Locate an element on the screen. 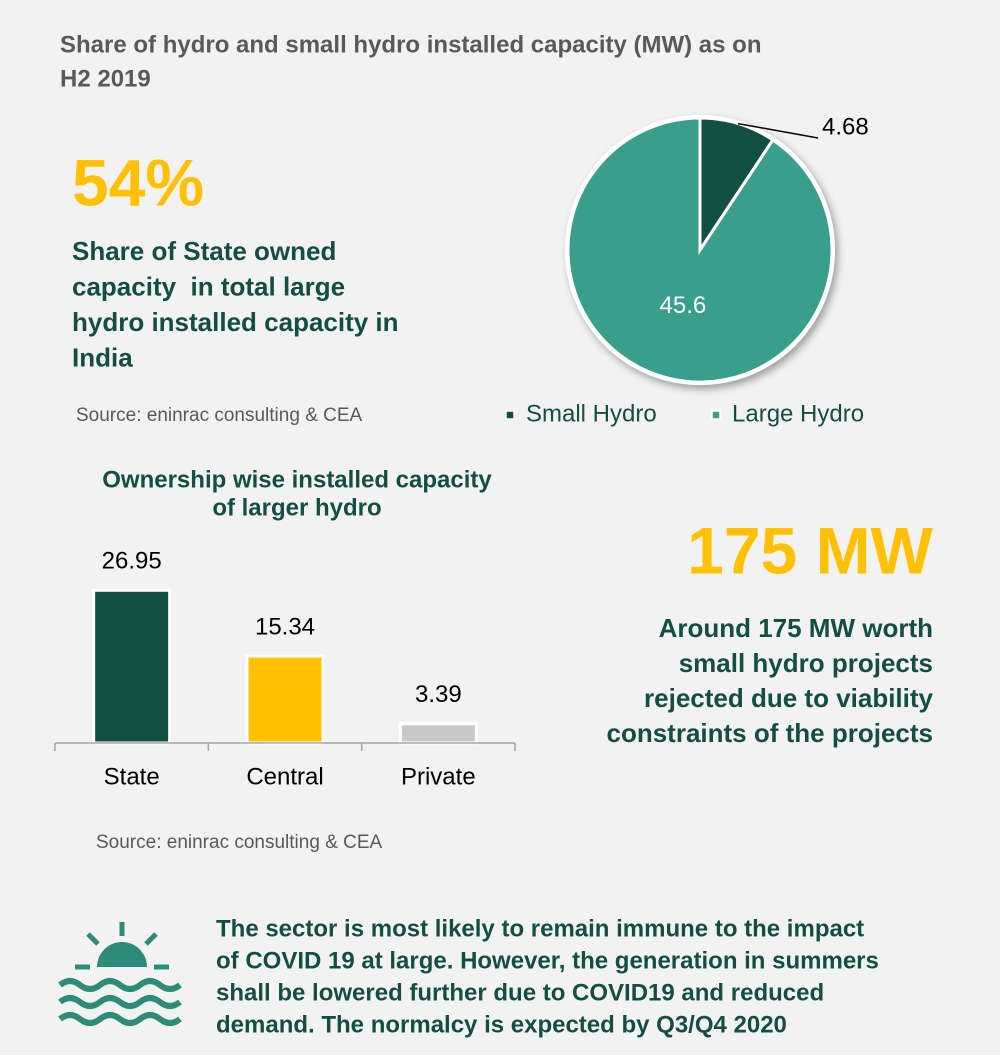 The image size is (1000, 1061). chart-title: Ownership wise installed capacity is located at coordinates (297, 479).